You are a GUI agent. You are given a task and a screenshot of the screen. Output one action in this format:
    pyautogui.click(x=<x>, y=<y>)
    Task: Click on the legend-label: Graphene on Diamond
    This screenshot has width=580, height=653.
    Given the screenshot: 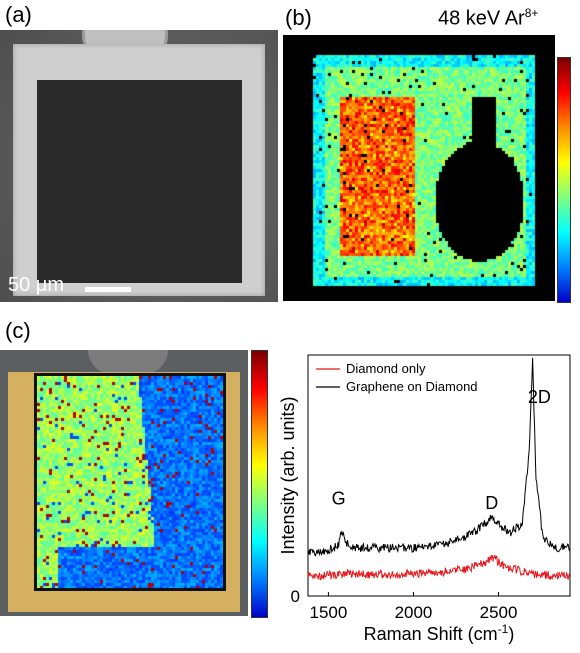 What is the action you would take?
    pyautogui.click(x=412, y=386)
    